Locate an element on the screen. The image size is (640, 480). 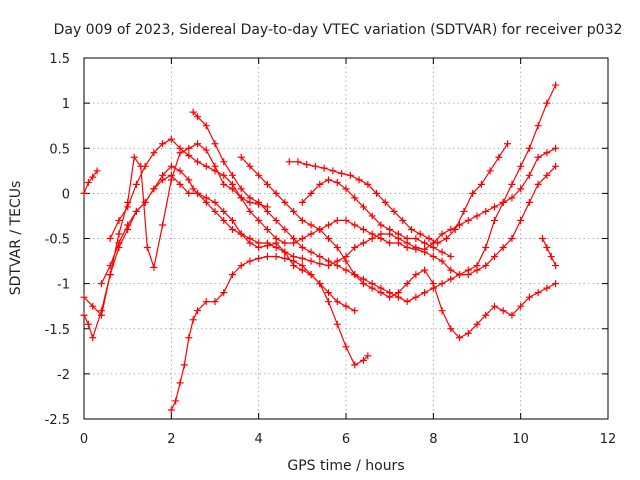
x-tick-label: 12 is located at coordinates (608, 439).